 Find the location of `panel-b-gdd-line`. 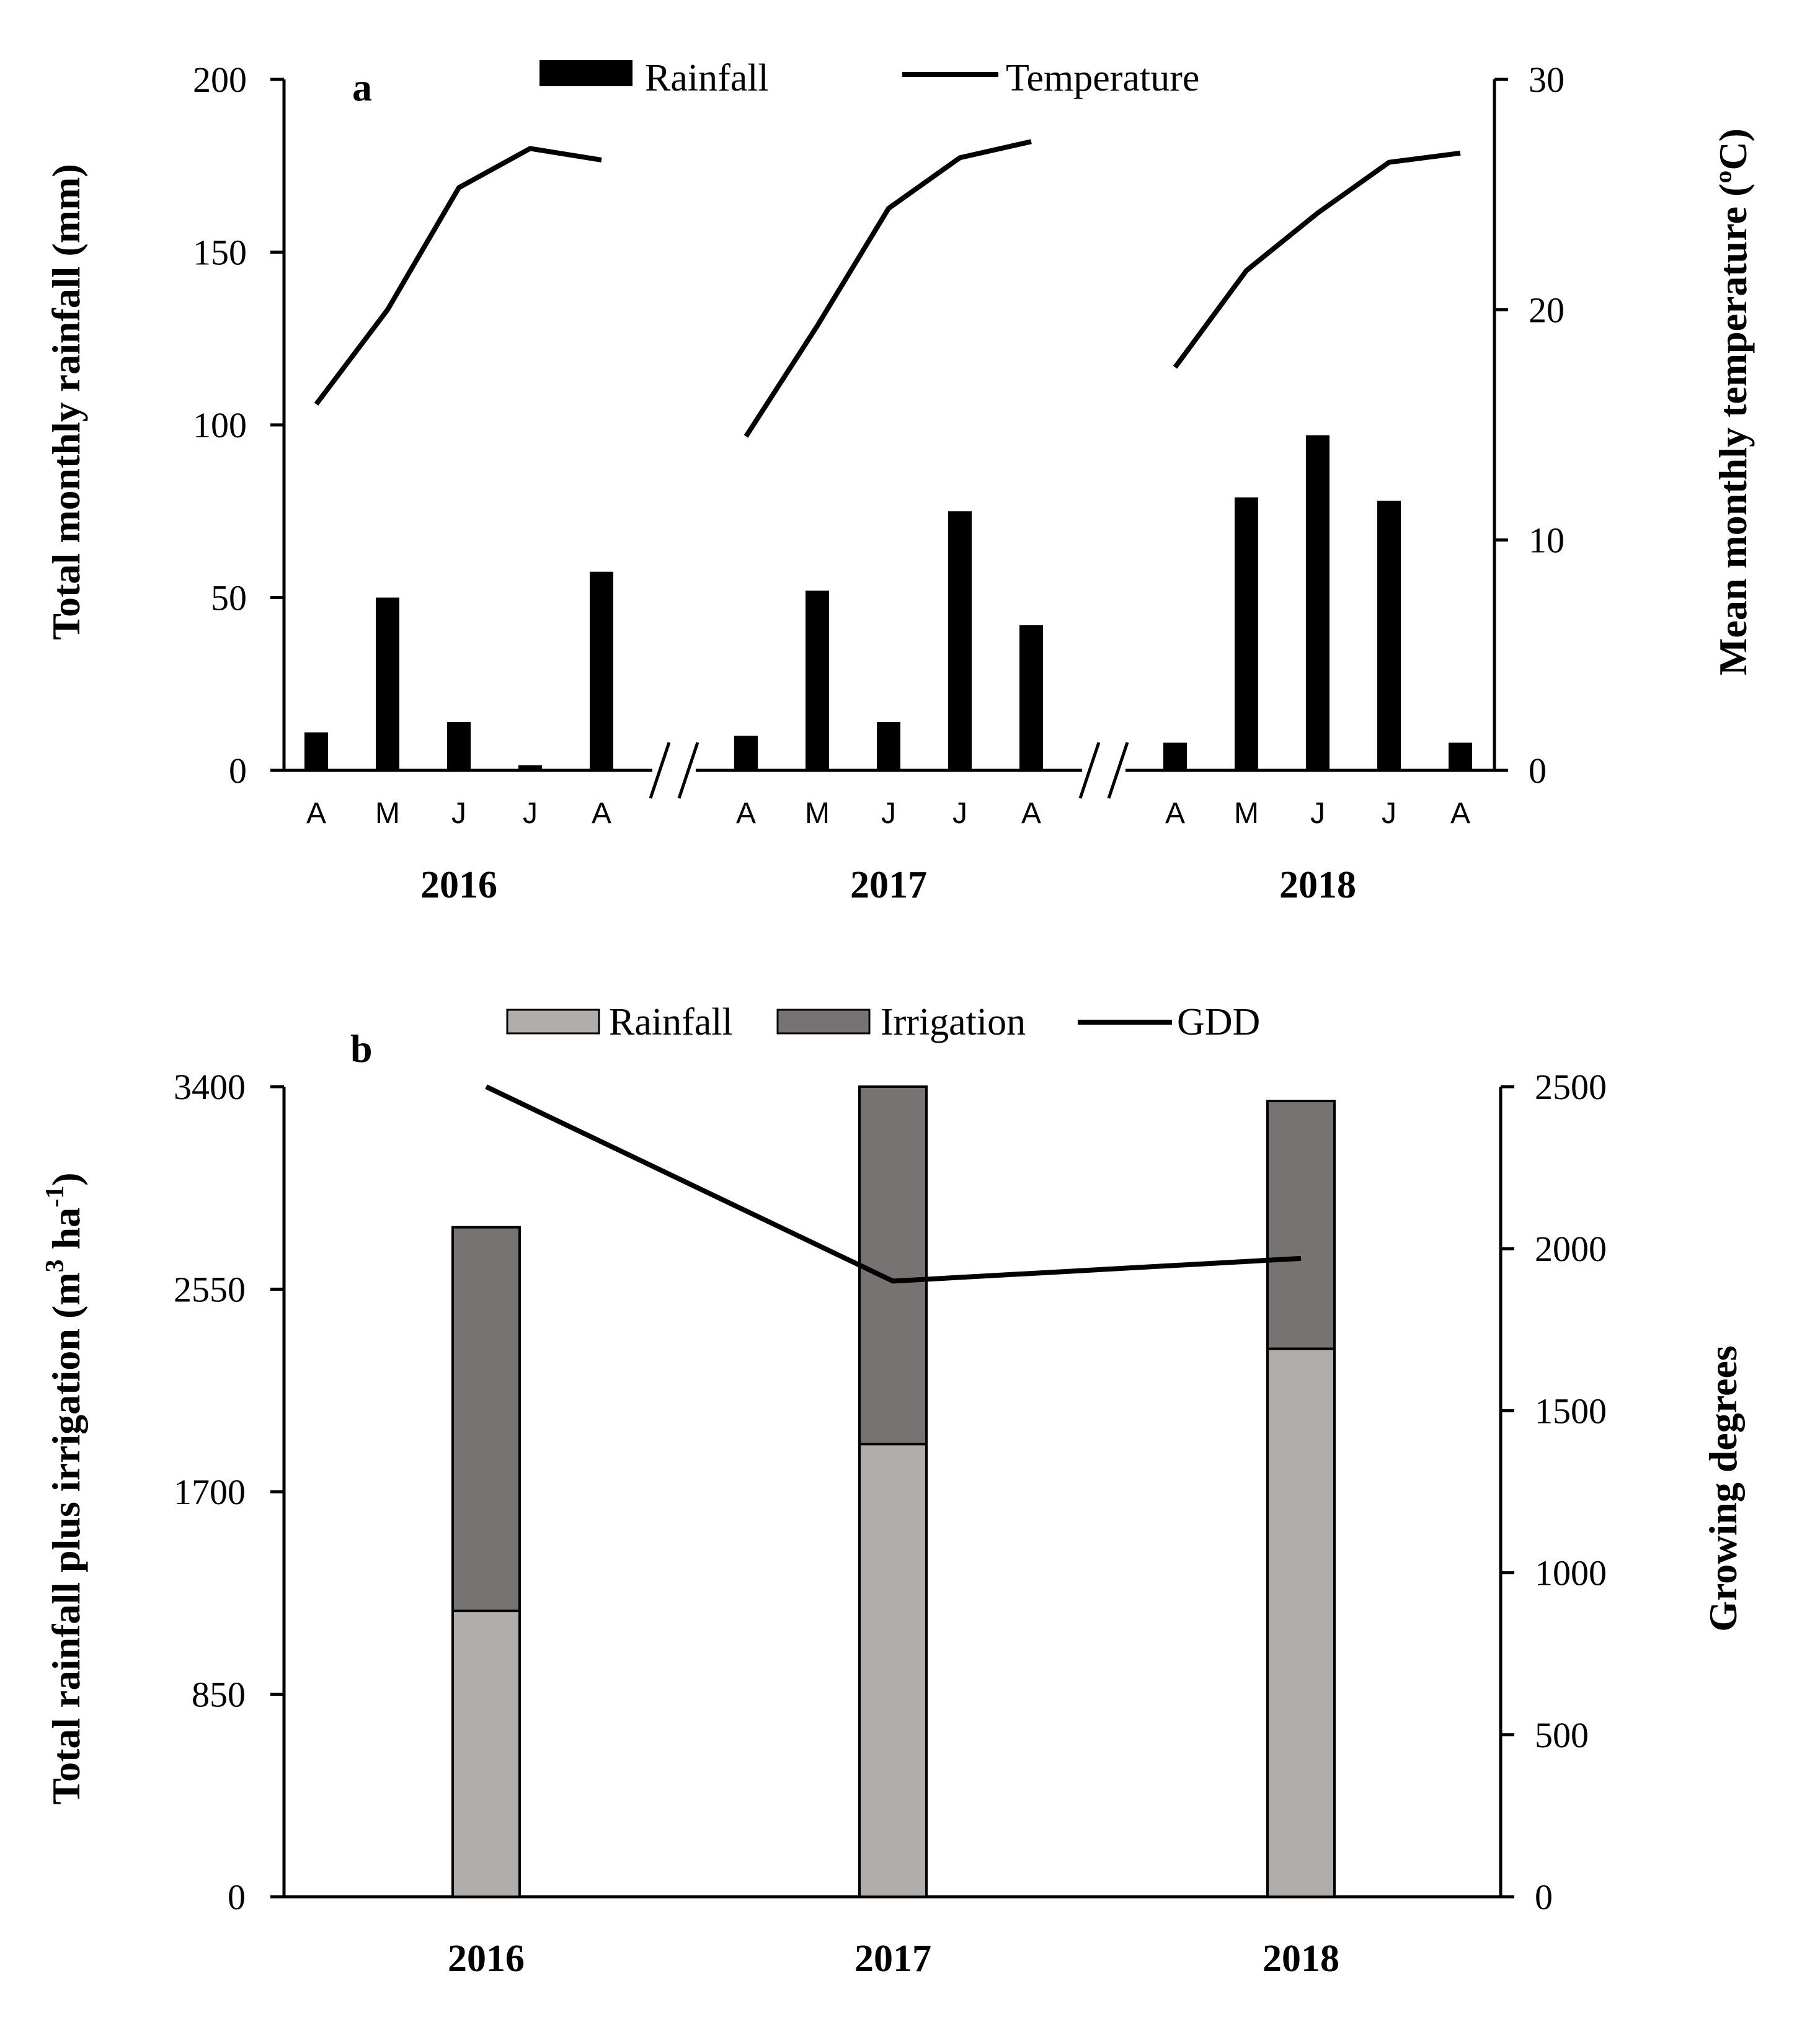

panel-b-gdd-line is located at coordinates (893, 1184).